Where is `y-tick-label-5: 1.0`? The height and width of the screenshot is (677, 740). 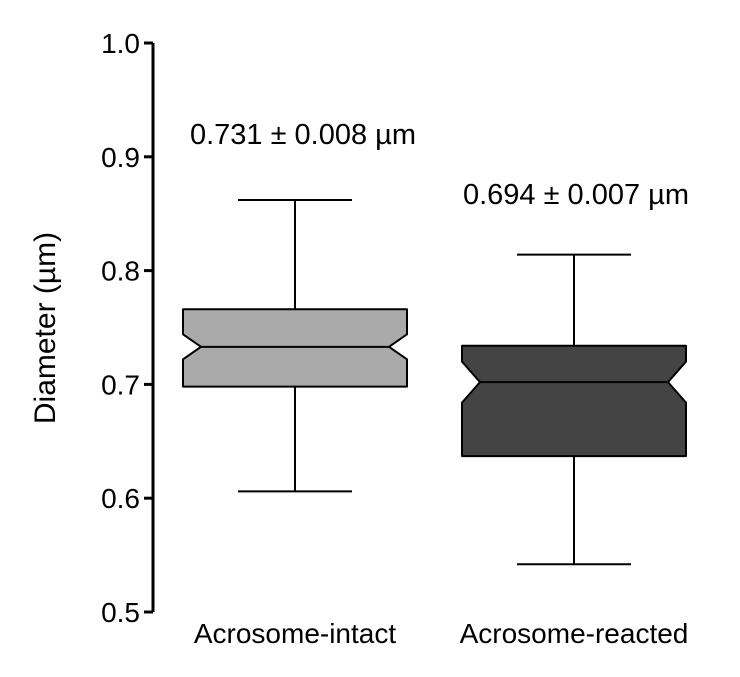
y-tick-label-5: 1.0 is located at coordinates (120, 43).